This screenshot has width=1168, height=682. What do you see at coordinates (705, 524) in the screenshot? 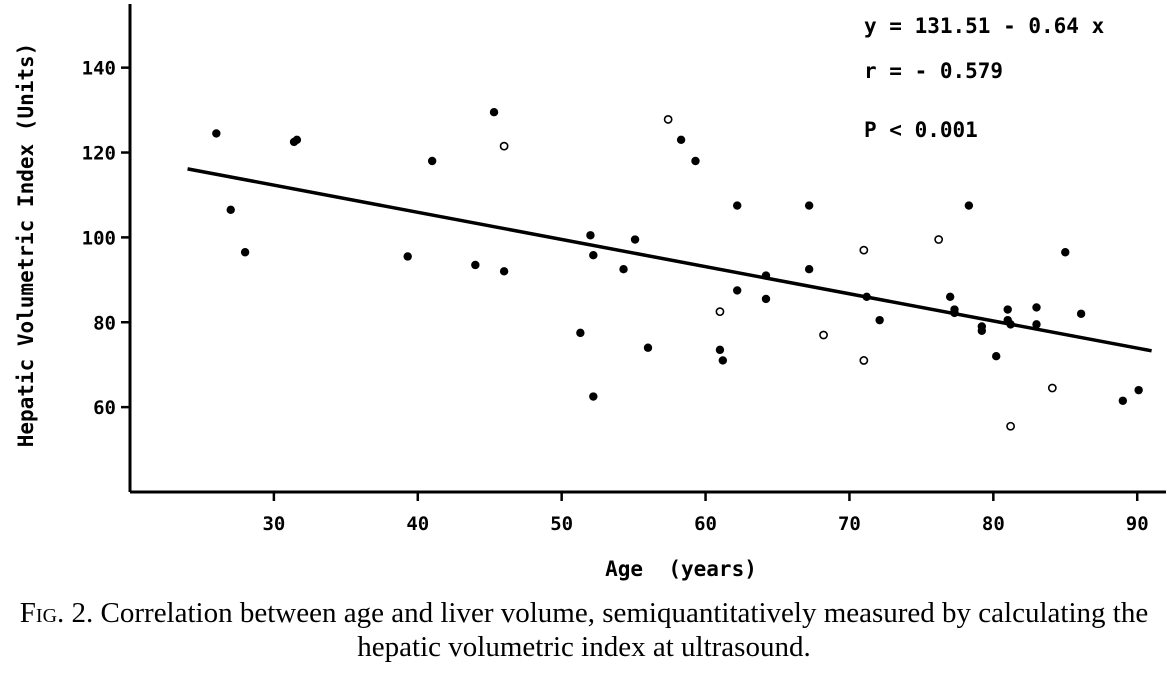
I see `x-tick-label: 60` at bounding box center [705, 524].